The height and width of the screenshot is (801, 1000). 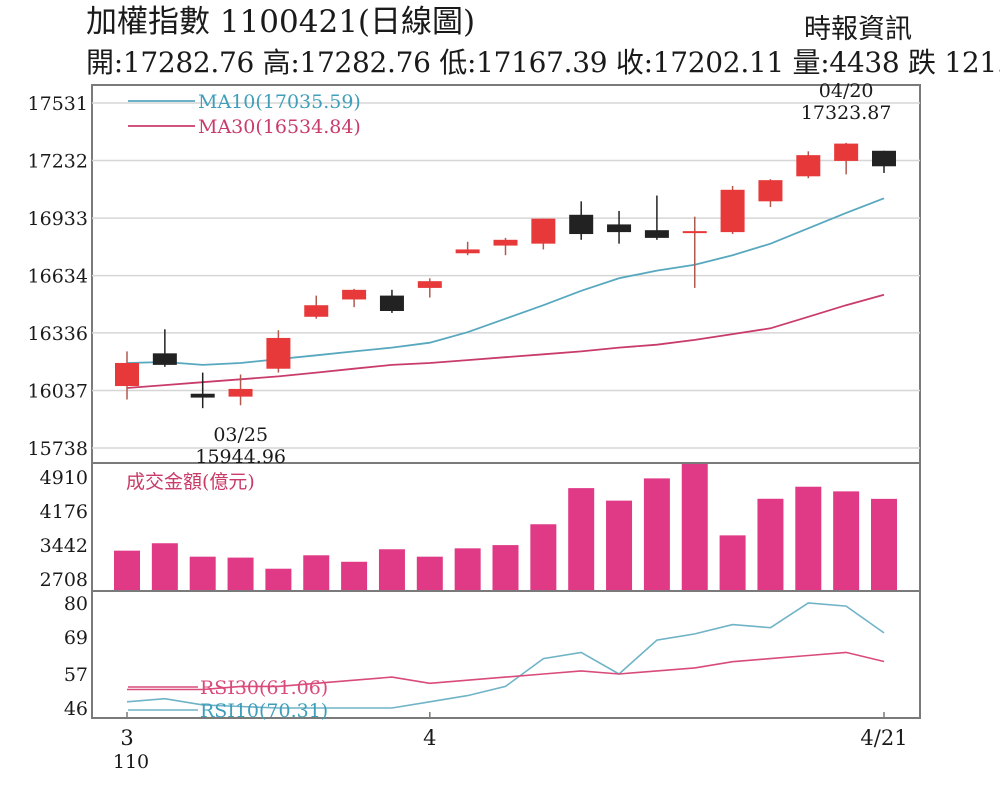 I want to click on volume-y-tick-label: 2708, so click(x=64, y=580).